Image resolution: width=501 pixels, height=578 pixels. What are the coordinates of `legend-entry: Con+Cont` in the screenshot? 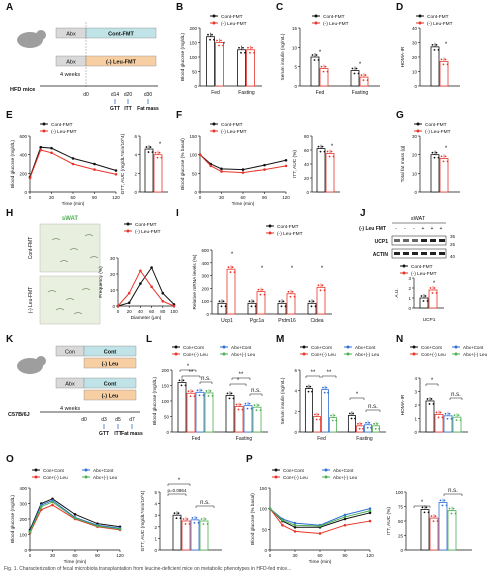 It's located at (322, 347).